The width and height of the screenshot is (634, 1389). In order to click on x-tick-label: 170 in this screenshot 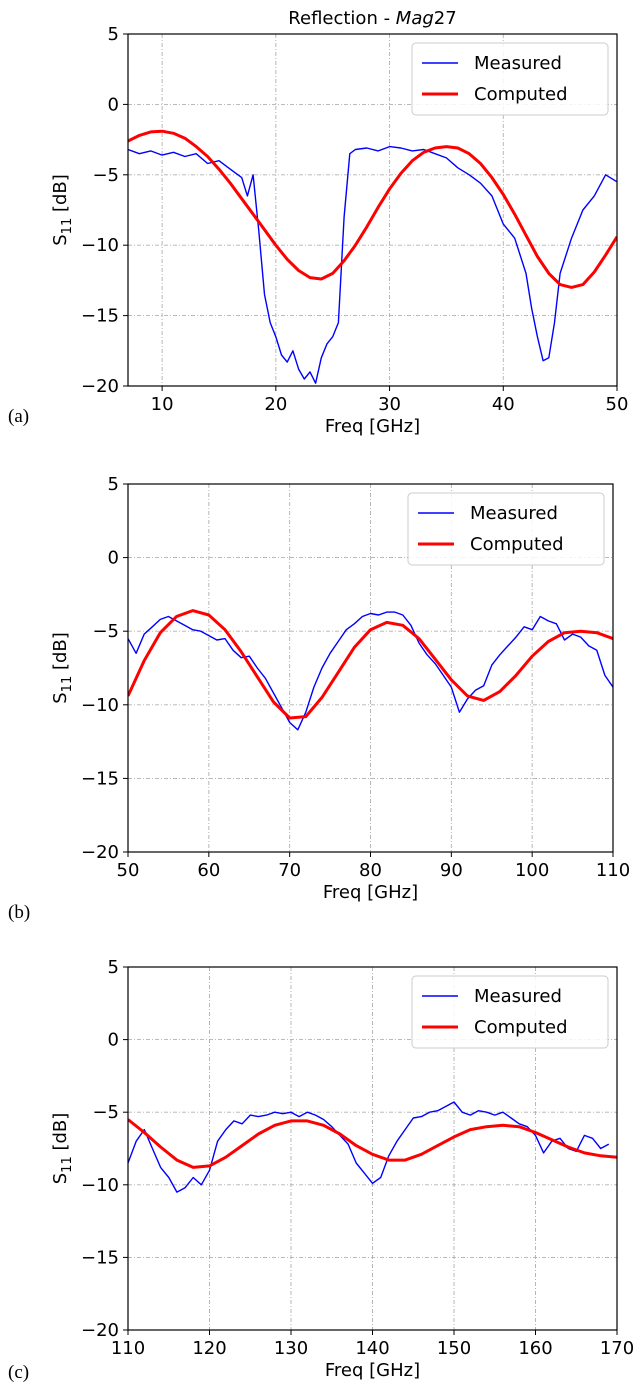, I will do `click(617, 1348)`.